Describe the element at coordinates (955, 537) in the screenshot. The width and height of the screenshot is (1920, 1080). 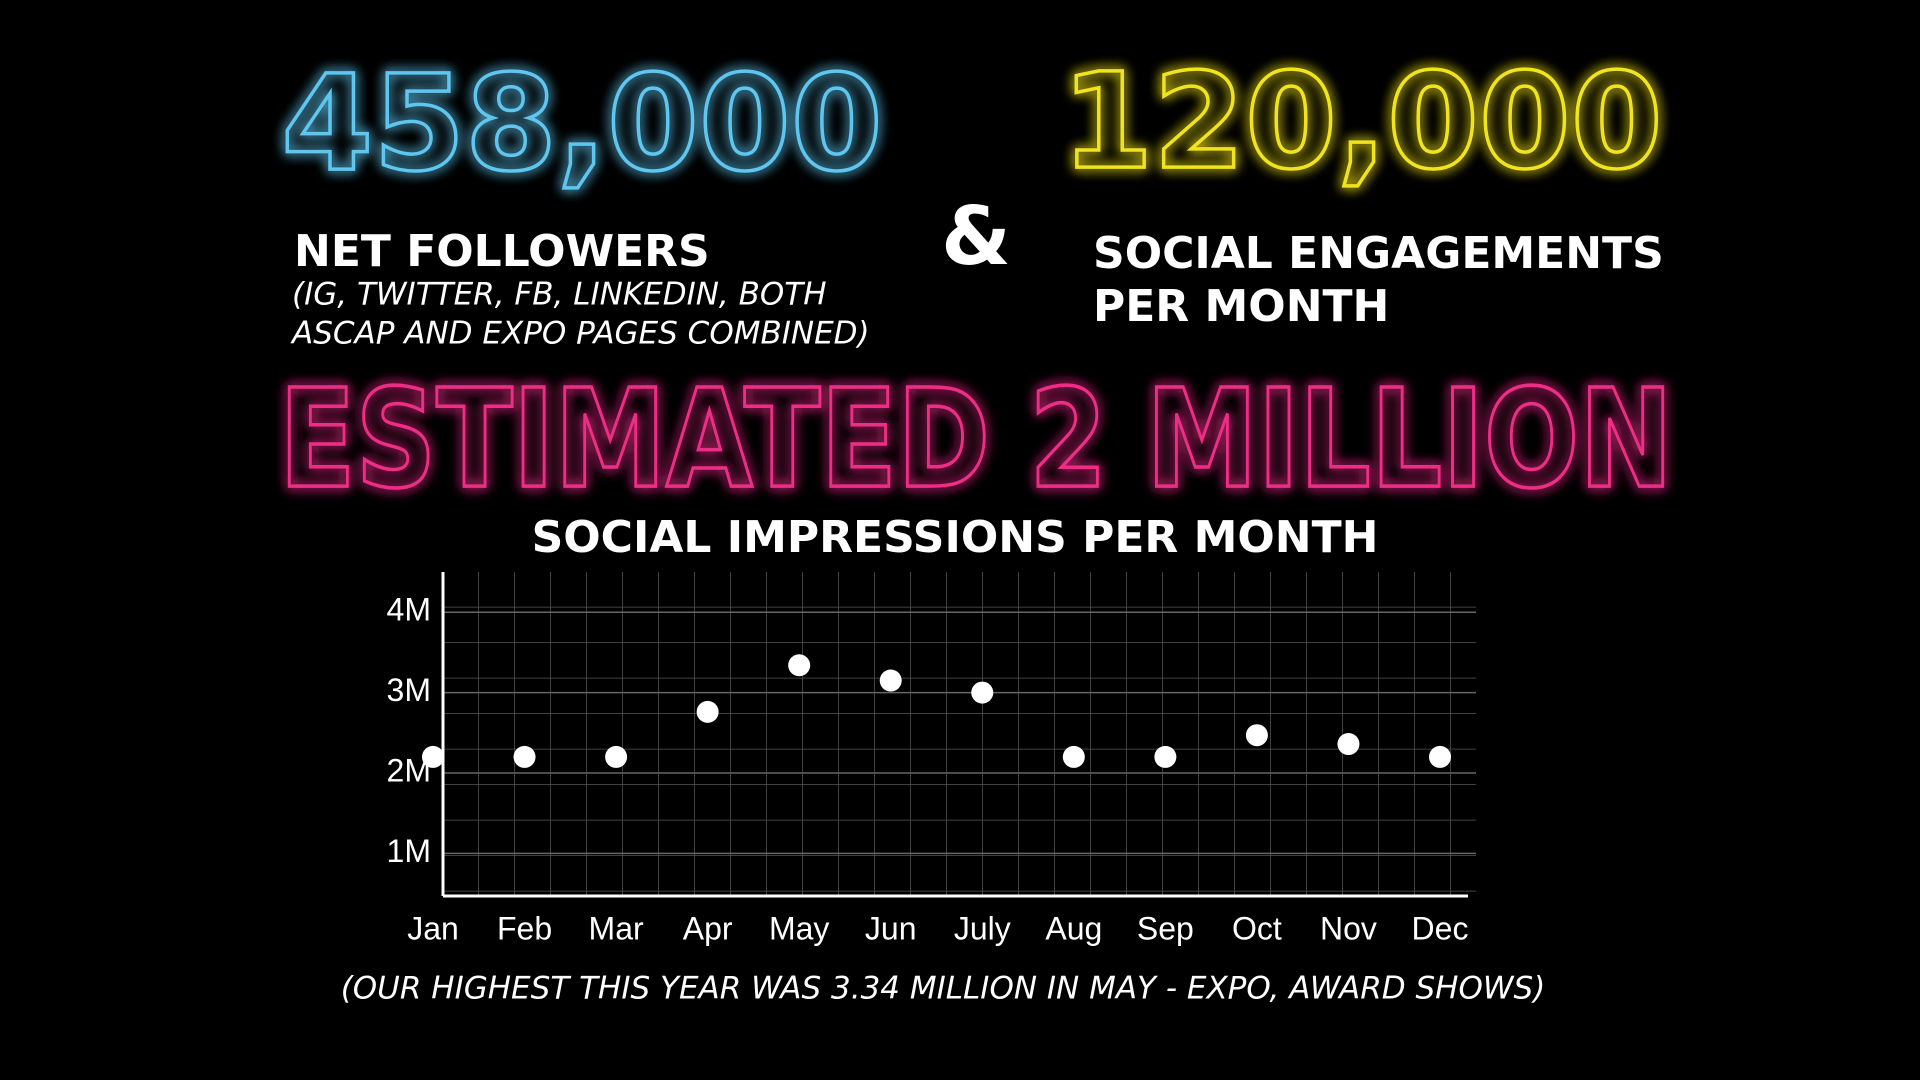
I see `chart-title: SOCIAL IMPRESSIONS PER MONTH` at that location.